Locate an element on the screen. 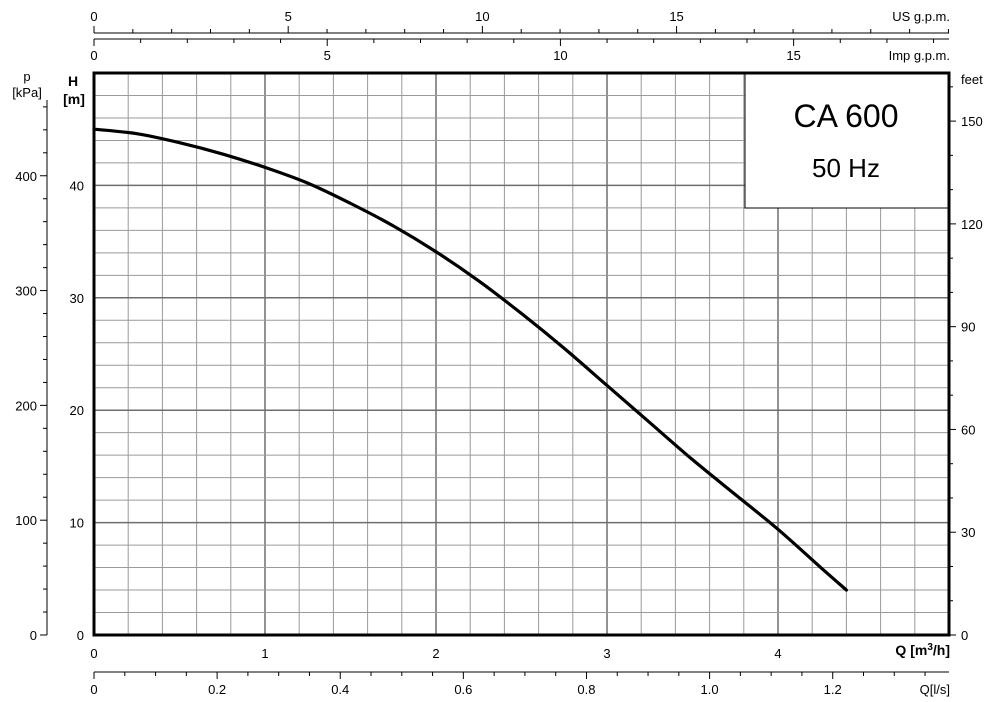  h-tick-label: 20 is located at coordinates (77, 410).